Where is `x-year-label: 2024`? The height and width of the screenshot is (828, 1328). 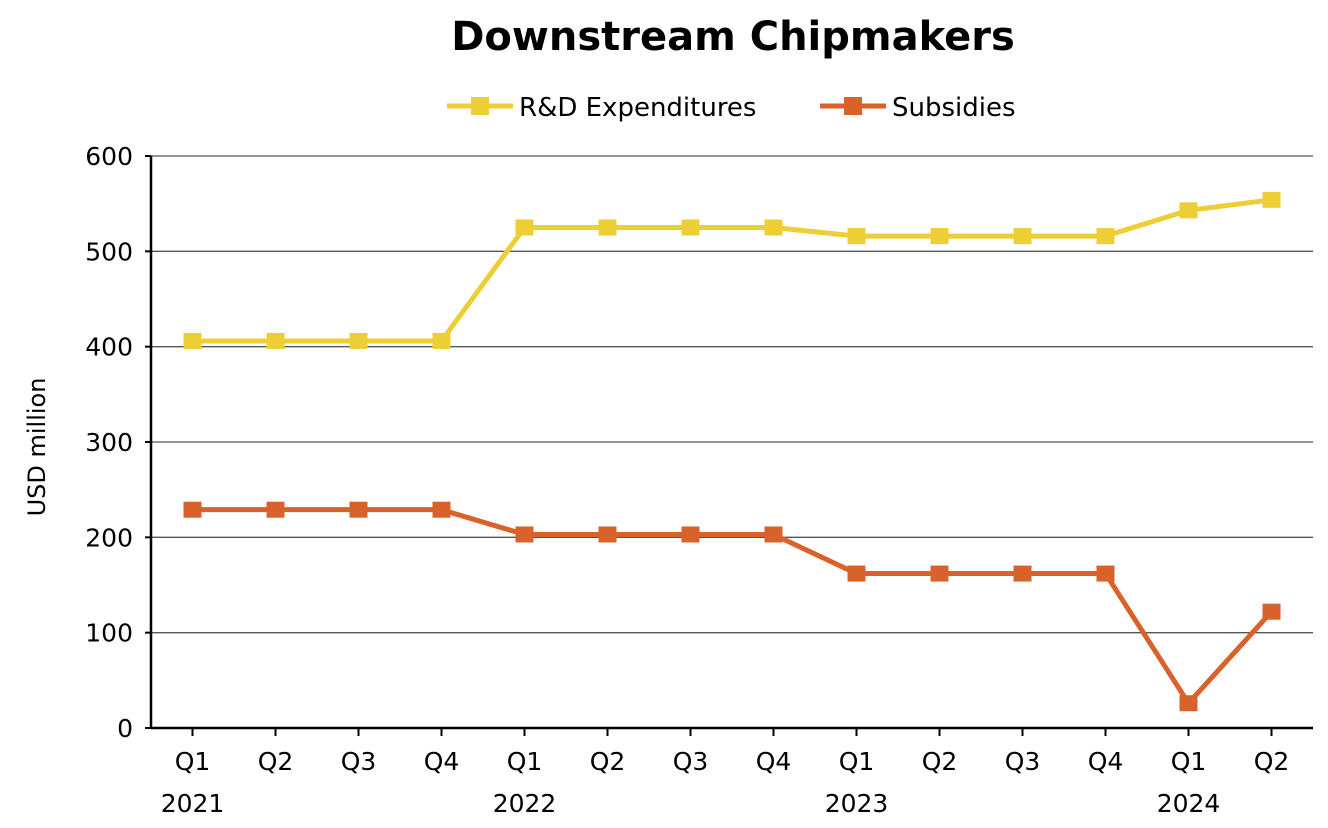
x-year-label: 2024 is located at coordinates (1189, 803).